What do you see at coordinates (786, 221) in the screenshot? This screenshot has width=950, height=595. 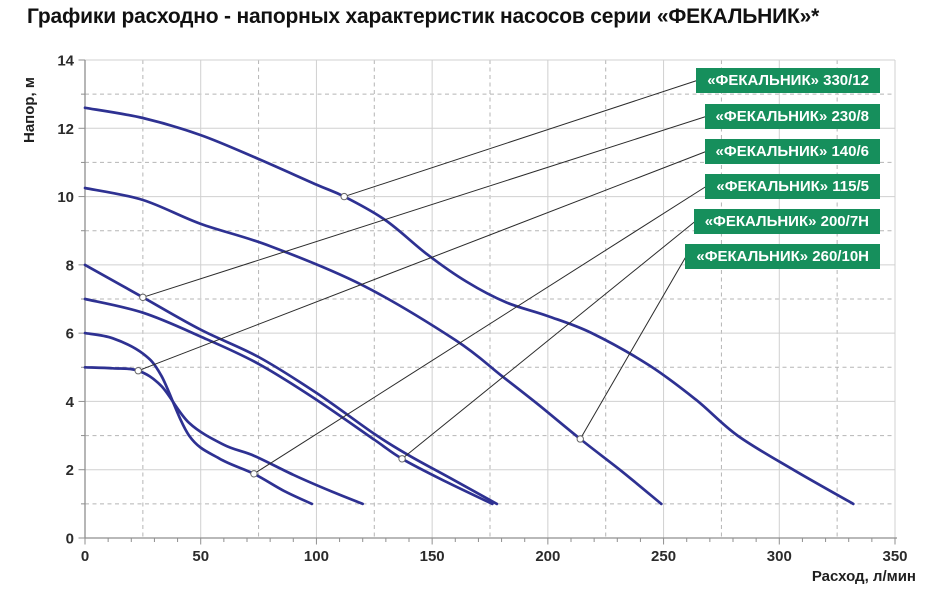 I see `legend-badge-5: «ФЕКАЛЬНИК» 200/7Н` at bounding box center [786, 221].